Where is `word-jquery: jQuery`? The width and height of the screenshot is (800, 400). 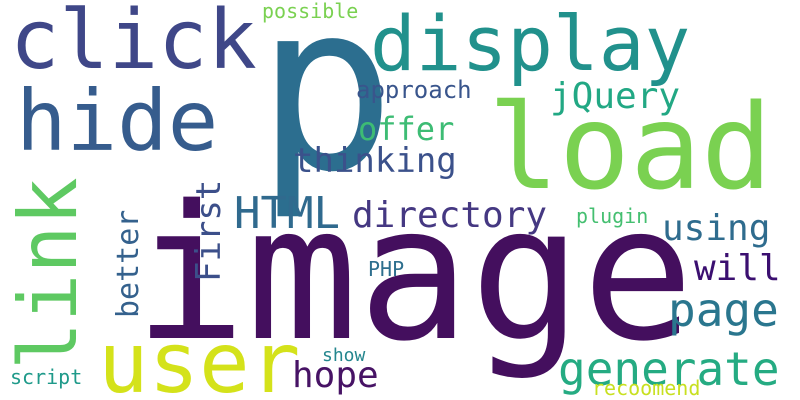
word-jquery: jQuery is located at coordinates (615, 96).